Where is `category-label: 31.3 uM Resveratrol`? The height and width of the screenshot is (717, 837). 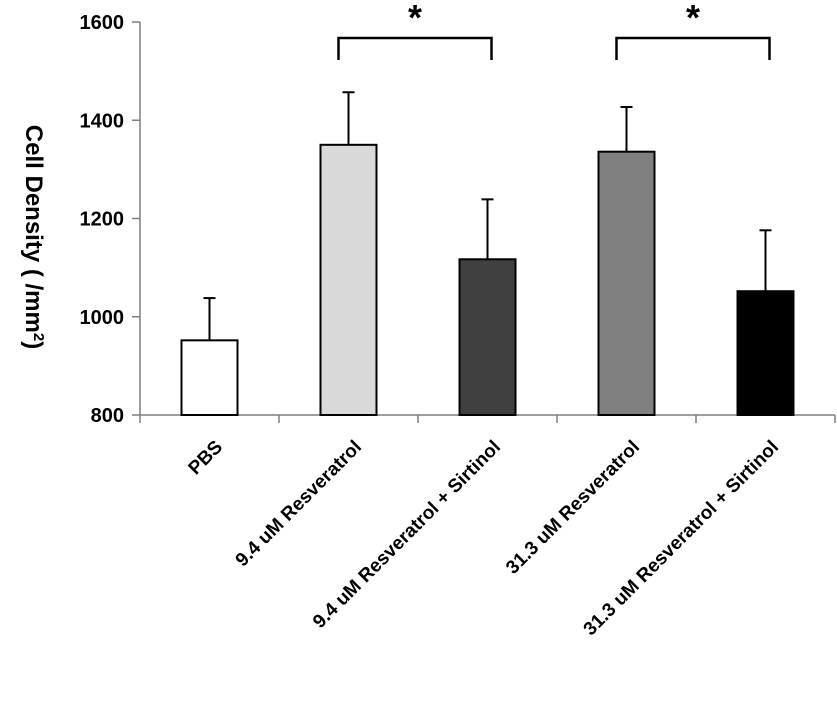 category-label: 31.3 uM Resveratrol is located at coordinates (573, 508).